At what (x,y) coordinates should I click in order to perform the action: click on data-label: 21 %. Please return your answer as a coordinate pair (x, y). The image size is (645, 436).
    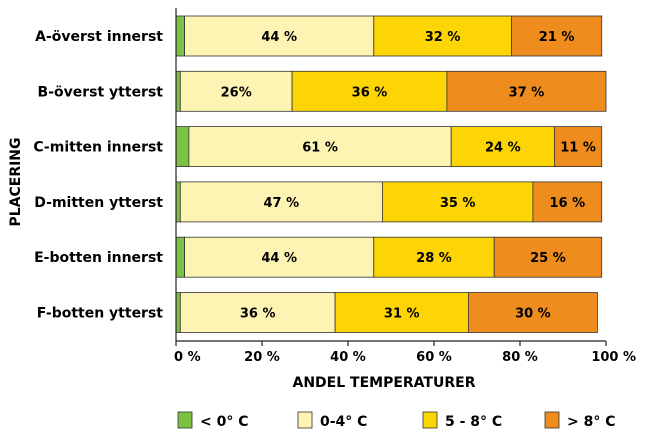
    Looking at the image, I should click on (557, 37).